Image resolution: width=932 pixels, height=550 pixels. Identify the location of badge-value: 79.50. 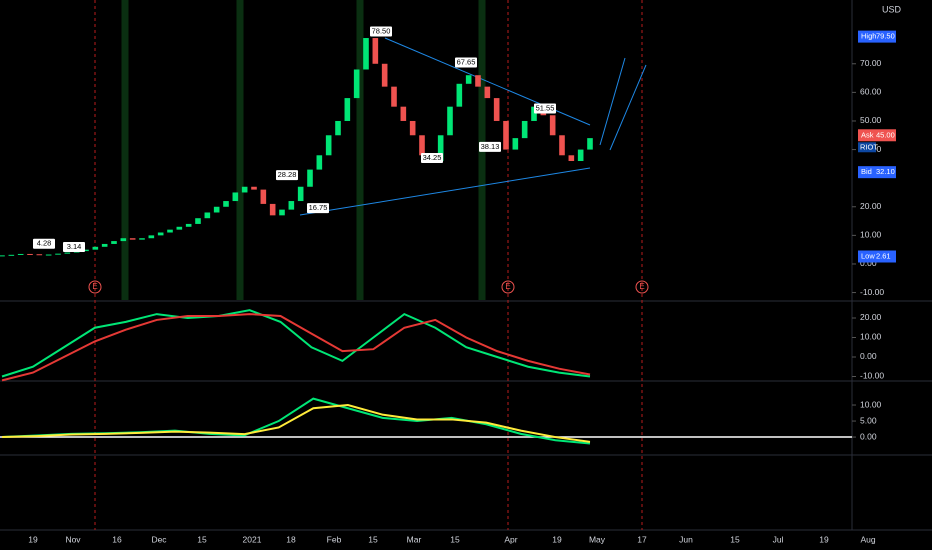
(885, 36).